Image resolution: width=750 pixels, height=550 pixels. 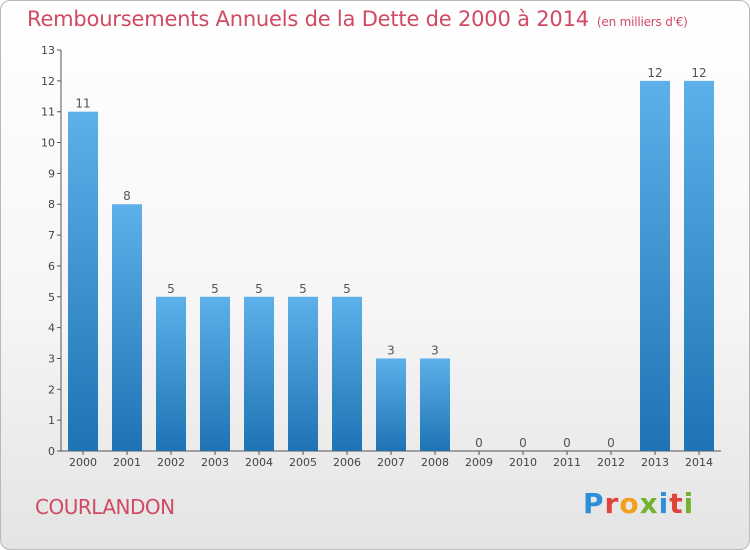 I want to click on data-label: 11, so click(x=82, y=104).